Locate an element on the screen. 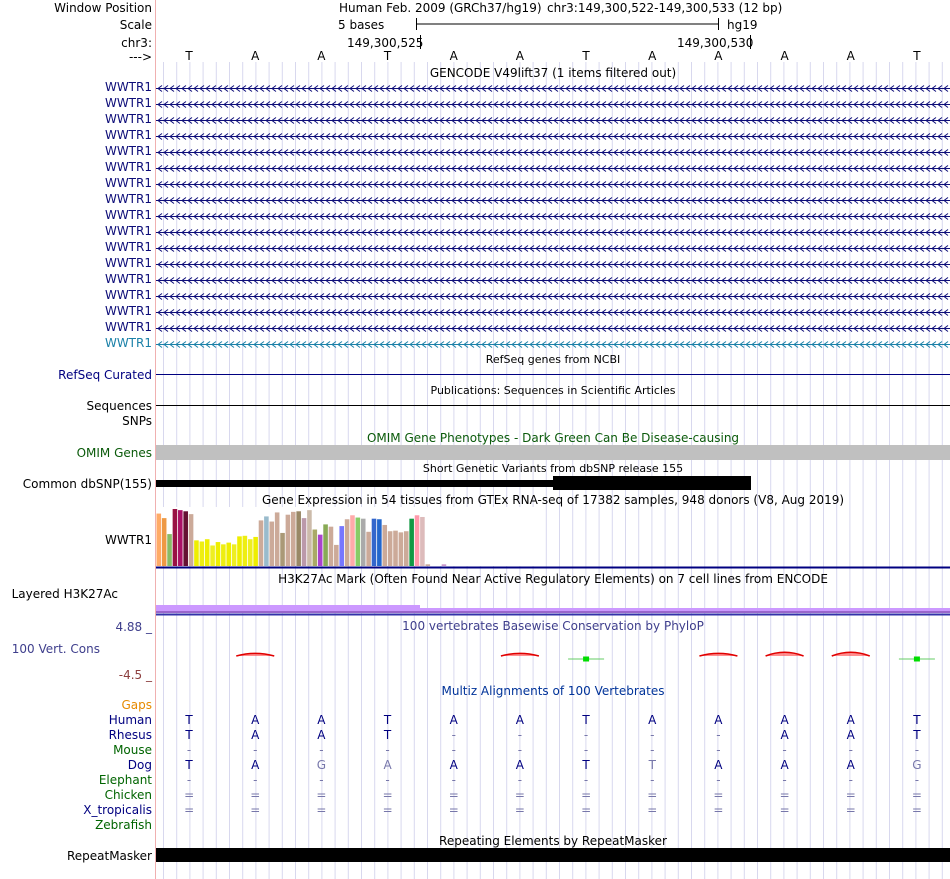 This screenshot has width=950, height=879. dbsnp-bar-thick is located at coordinates (652, 483).